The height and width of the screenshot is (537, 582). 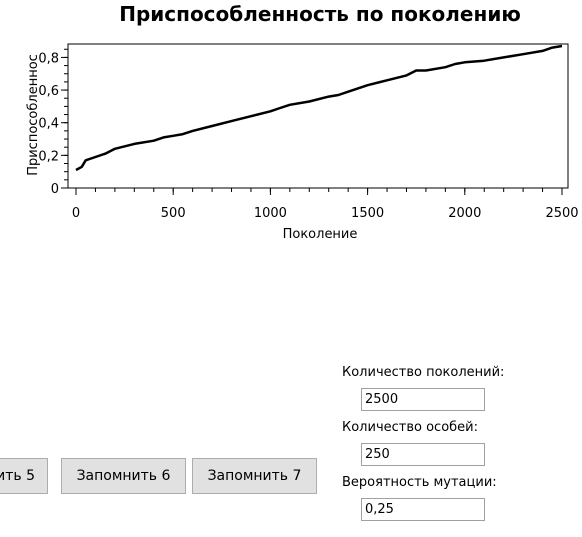 I want to click on y-tick-label: 0,8, so click(x=48, y=58).